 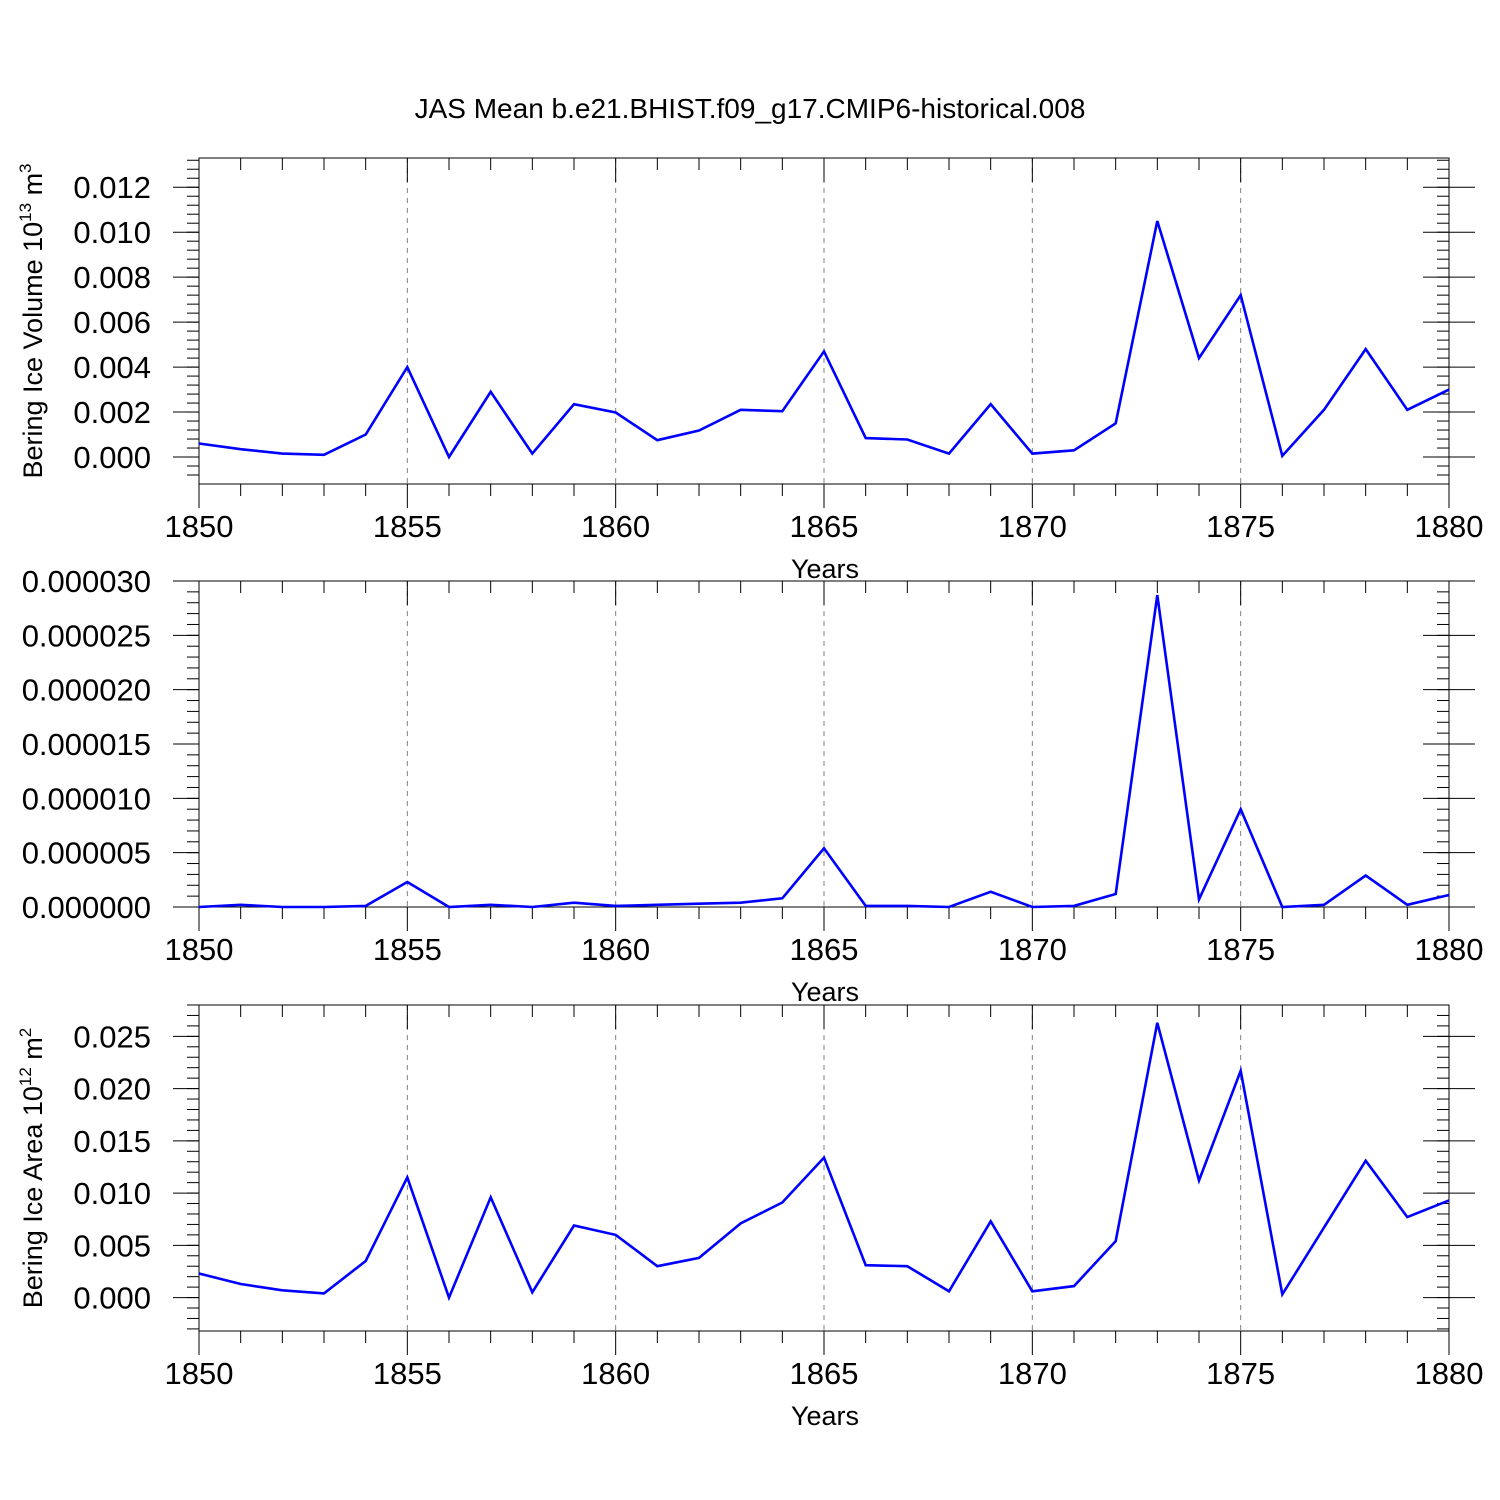 I want to click on y-tick-label: 0.008, so click(x=112, y=277).